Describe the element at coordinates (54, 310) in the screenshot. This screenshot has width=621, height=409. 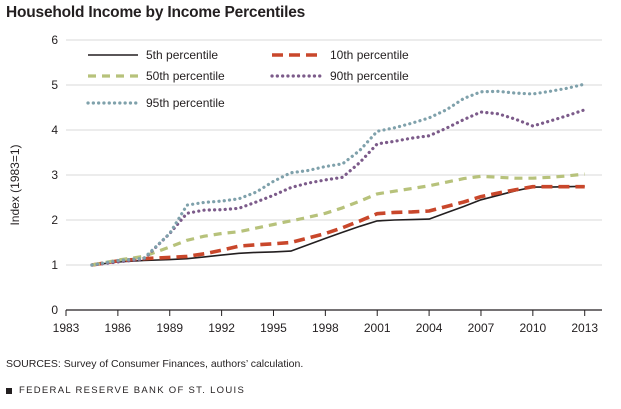
I see `y-tick-label-0: 0` at that location.